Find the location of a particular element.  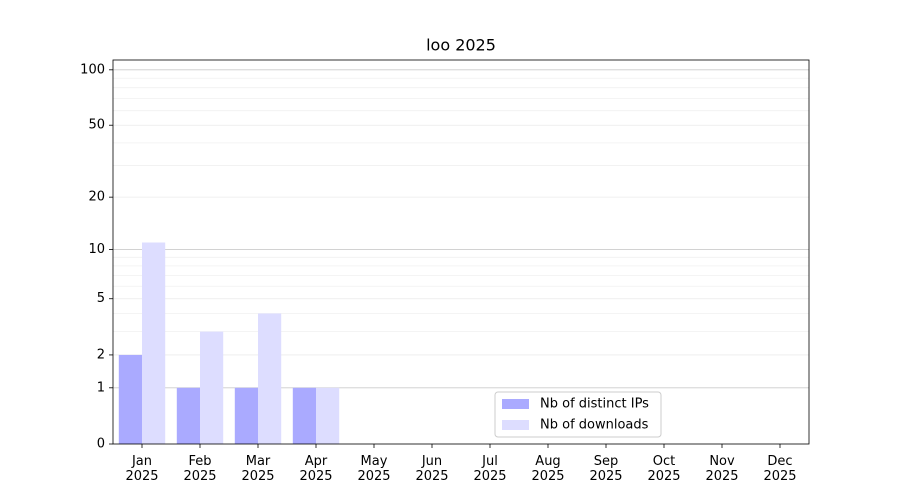

legend: Nb of distinct IPs Nb of downloads is located at coordinates (578, 414).